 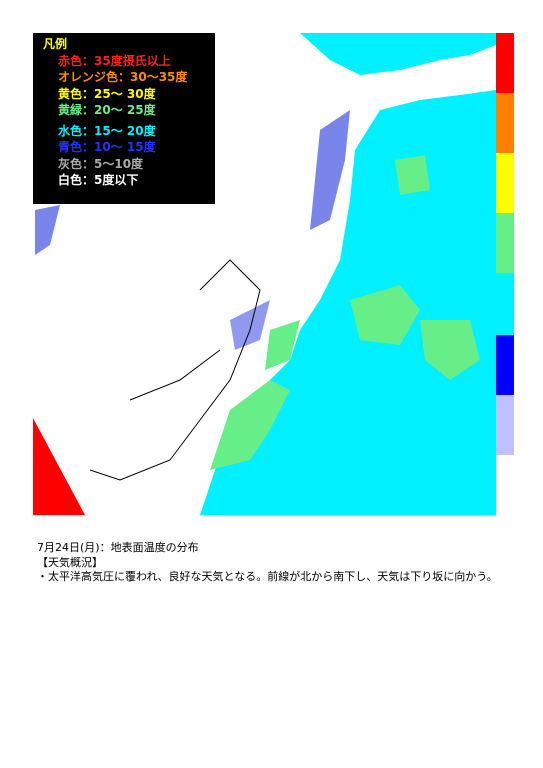 What do you see at coordinates (505, 123) in the screenshot?
I see `scale-orange` at bounding box center [505, 123].